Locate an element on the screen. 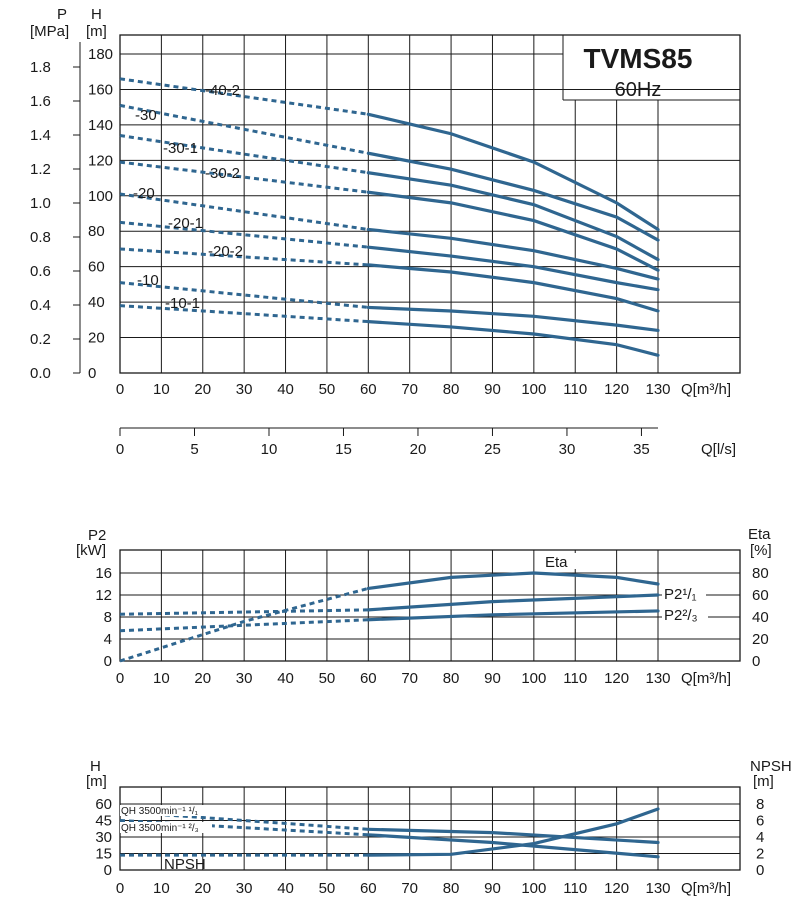  p-axis-label: P is located at coordinates (62, 14).